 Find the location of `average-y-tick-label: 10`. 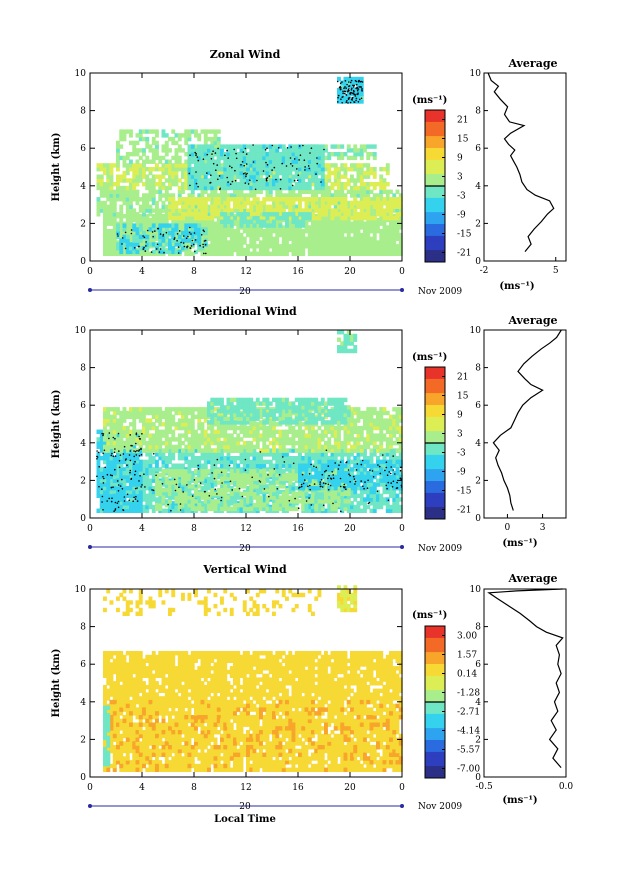

average-y-tick-label: 10 is located at coordinates (476, 74).